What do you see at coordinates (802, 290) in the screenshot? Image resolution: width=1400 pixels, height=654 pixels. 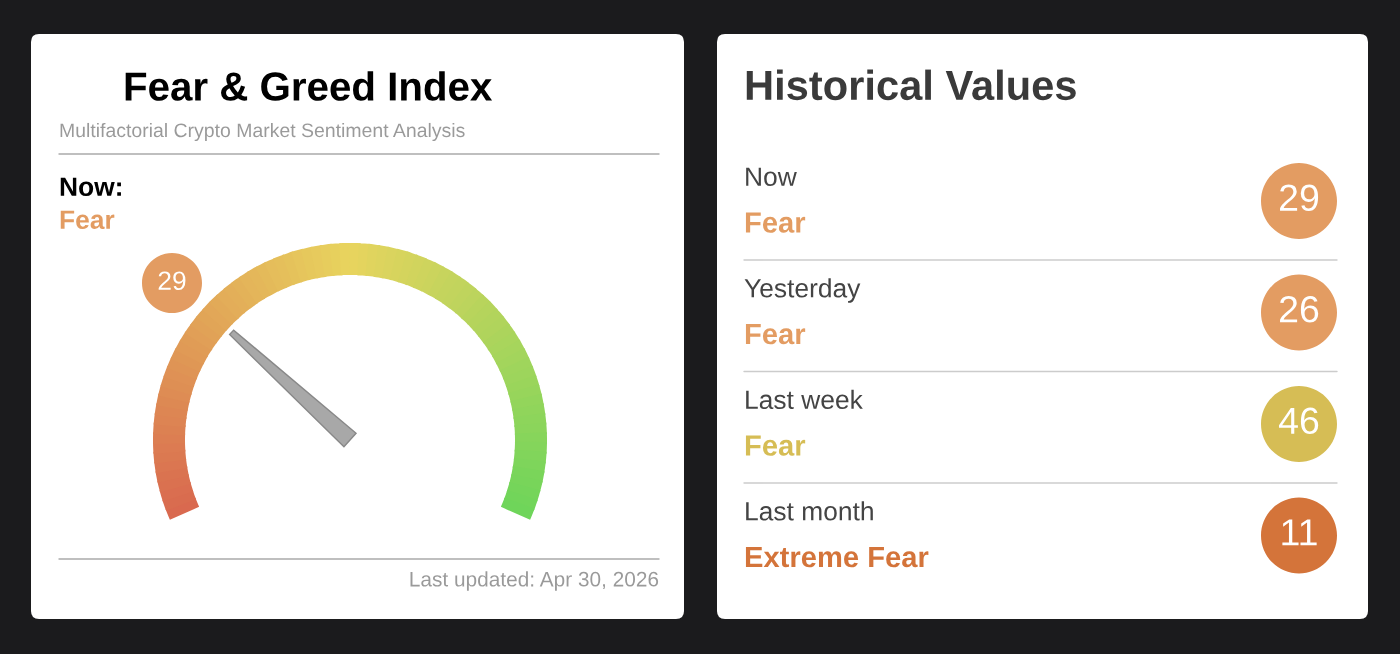 I see `category-label: Yesterday` at bounding box center [802, 290].